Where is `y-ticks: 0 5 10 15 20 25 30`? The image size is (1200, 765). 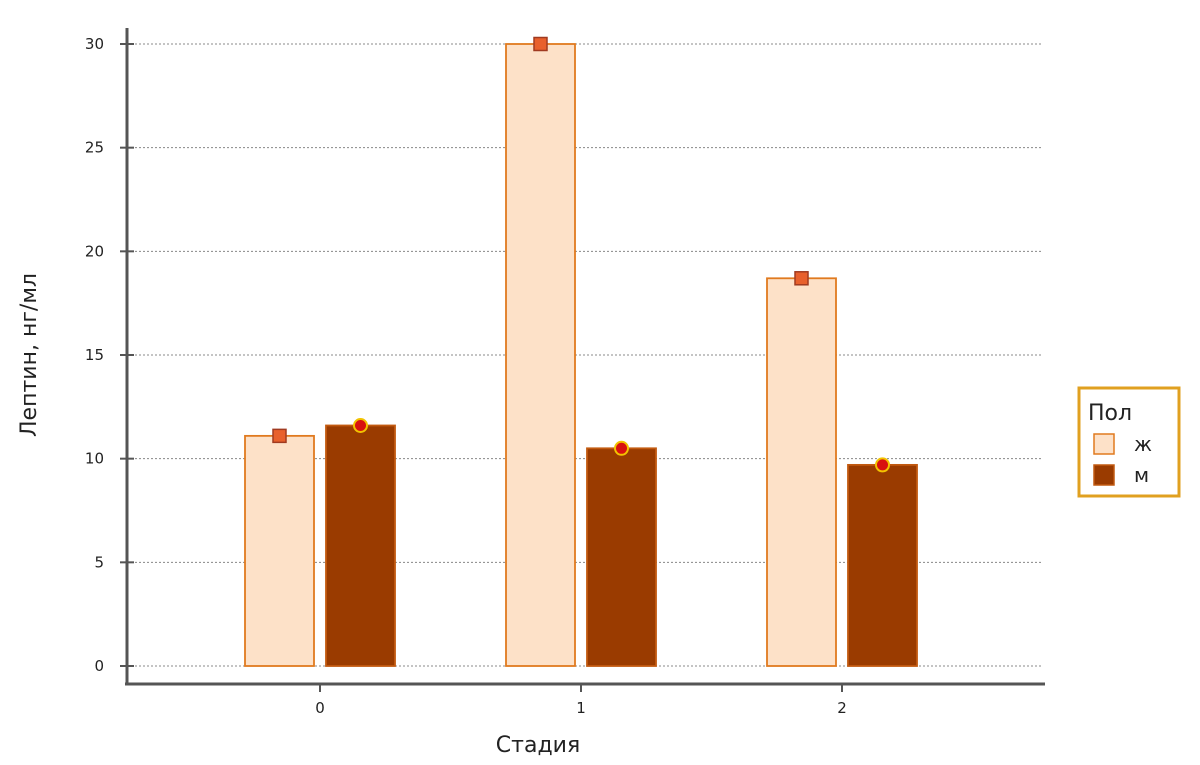 y-ticks: 0 5 10 15 20 25 30 is located at coordinates (109, 355).